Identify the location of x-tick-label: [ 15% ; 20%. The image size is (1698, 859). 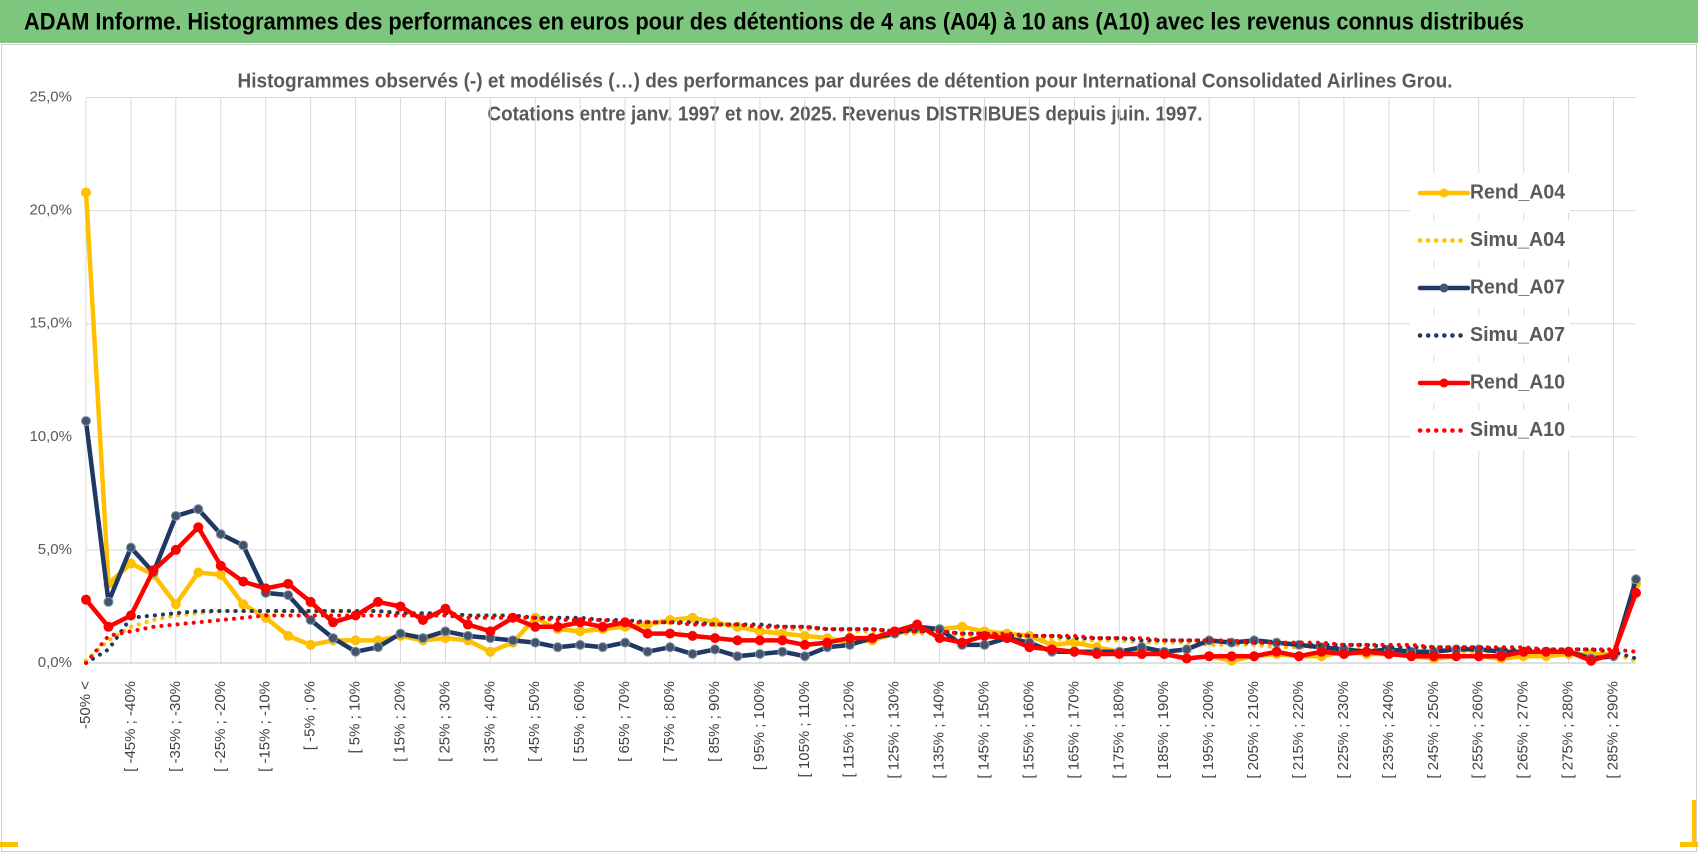
(399, 721).